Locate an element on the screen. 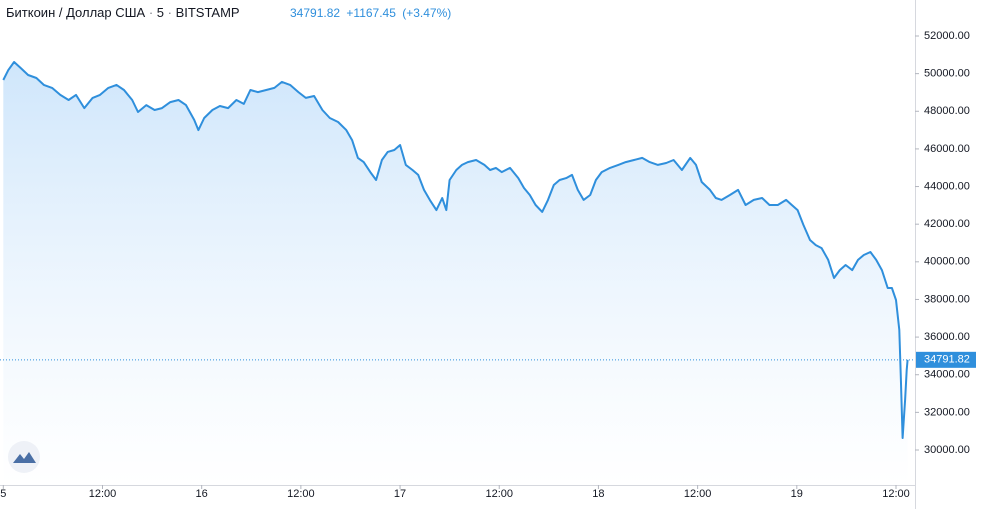 The width and height of the screenshot is (984, 514). y-tick-label: 30000.00 is located at coordinates (947, 450).